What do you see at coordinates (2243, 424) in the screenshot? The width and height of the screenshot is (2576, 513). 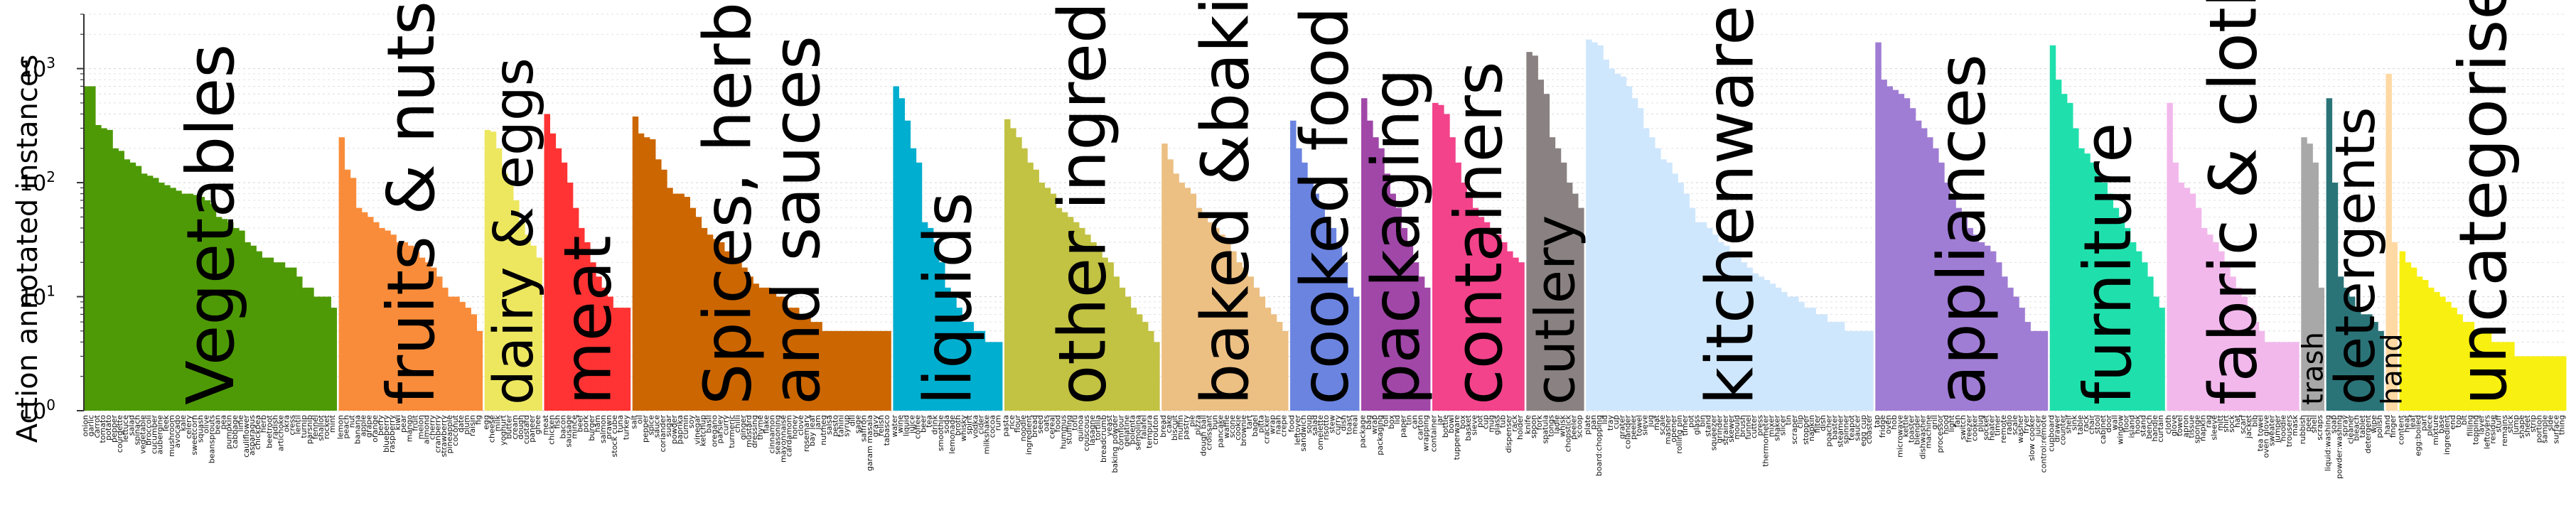 I see `item-label: scarf` at bounding box center [2243, 424].